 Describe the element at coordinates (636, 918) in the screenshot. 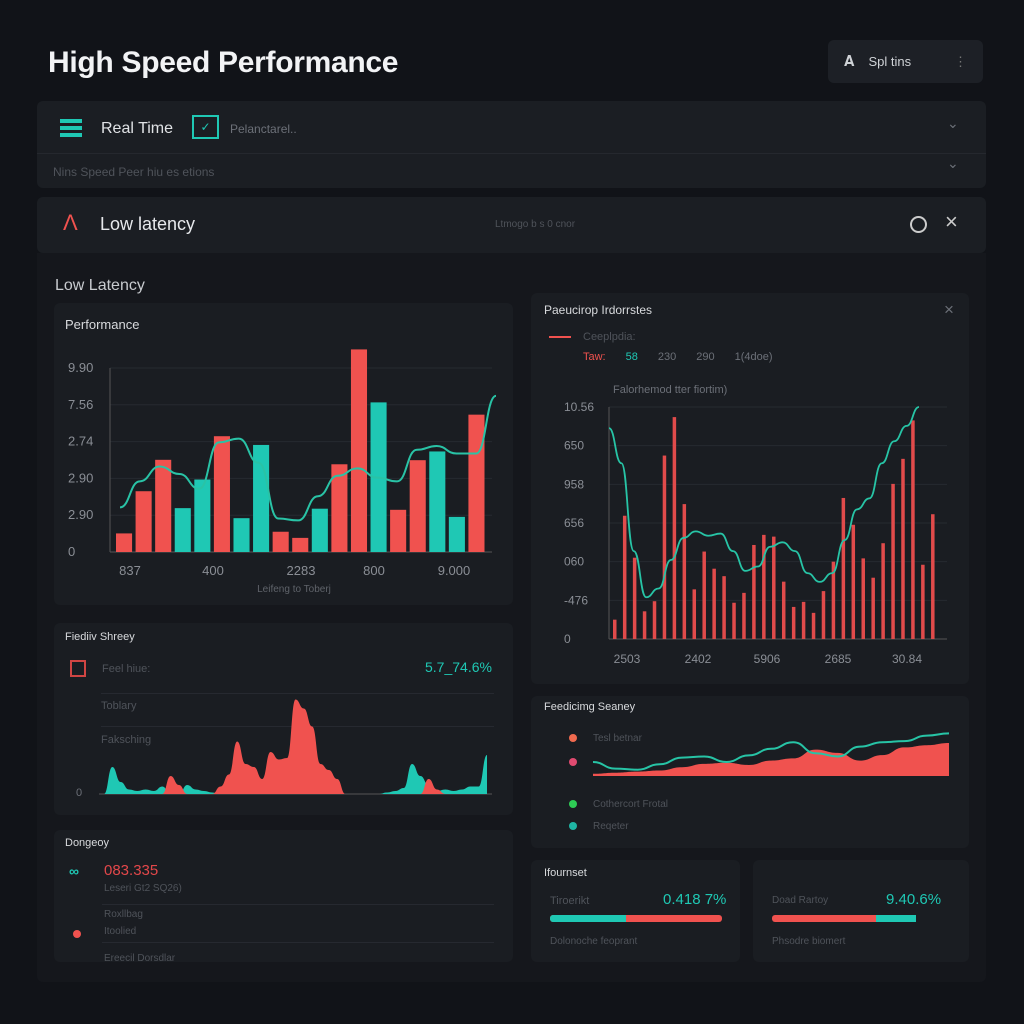

I see `progress-bar` at that location.